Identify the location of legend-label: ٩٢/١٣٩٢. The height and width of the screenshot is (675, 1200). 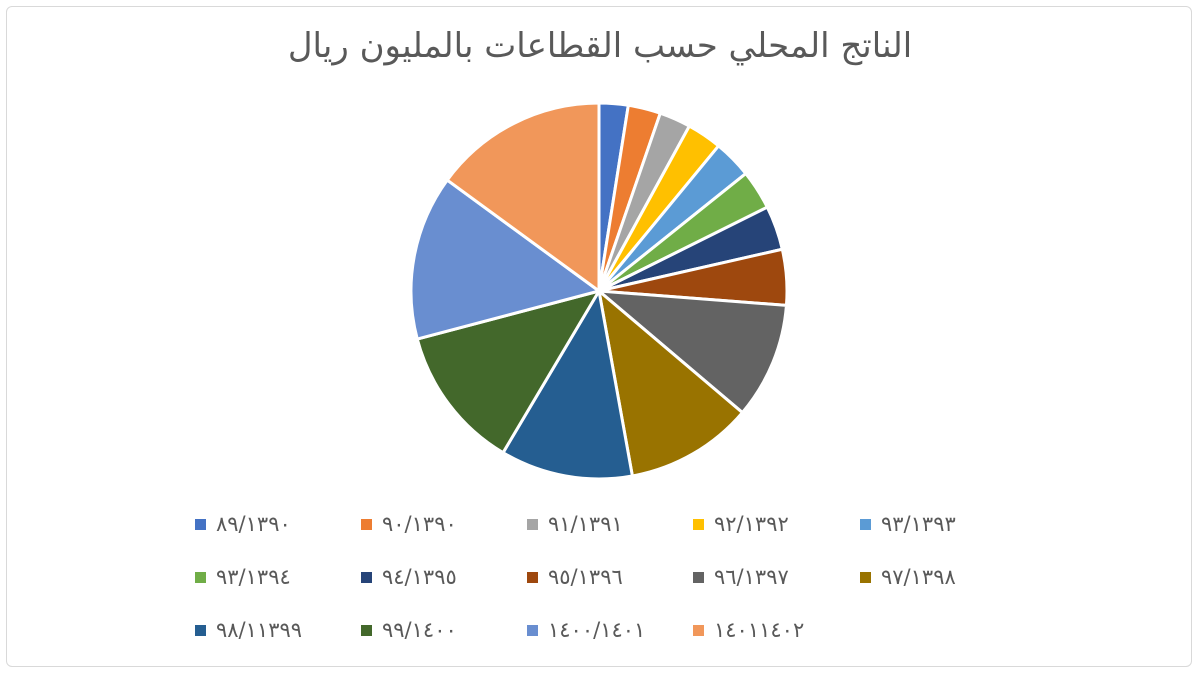
(751, 524).